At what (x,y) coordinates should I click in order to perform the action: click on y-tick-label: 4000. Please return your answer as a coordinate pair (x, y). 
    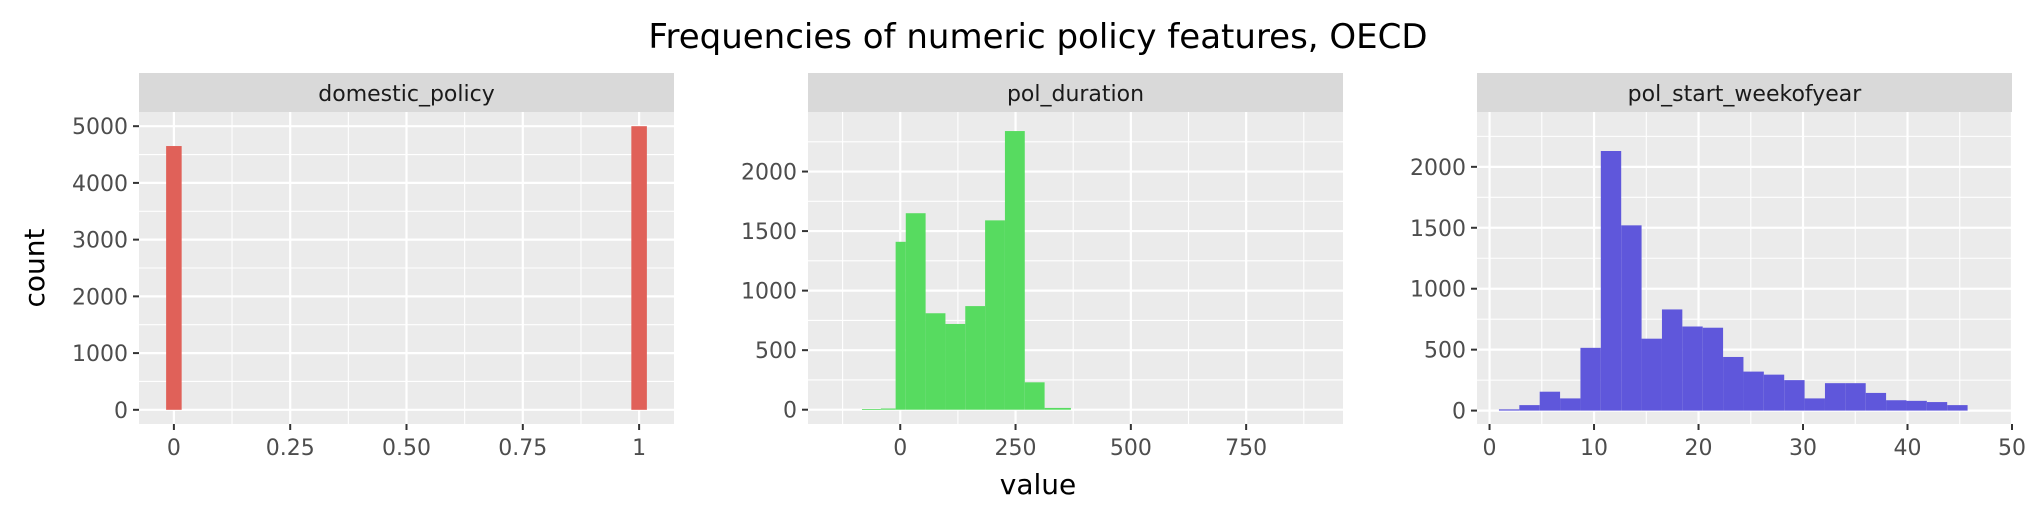
    Looking at the image, I should click on (100, 184).